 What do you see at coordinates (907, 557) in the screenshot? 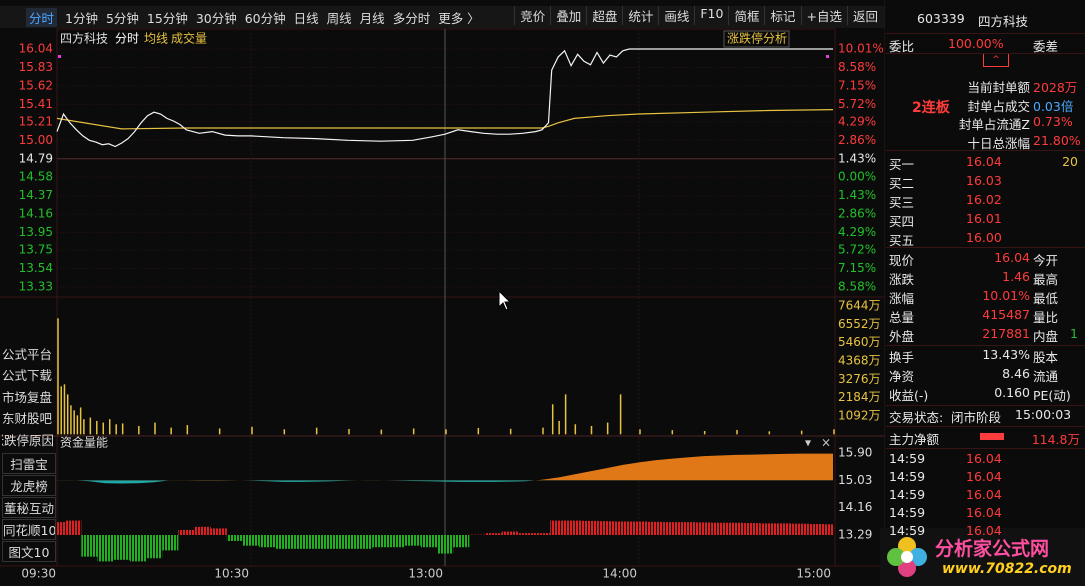
I see `logo` at bounding box center [907, 557].